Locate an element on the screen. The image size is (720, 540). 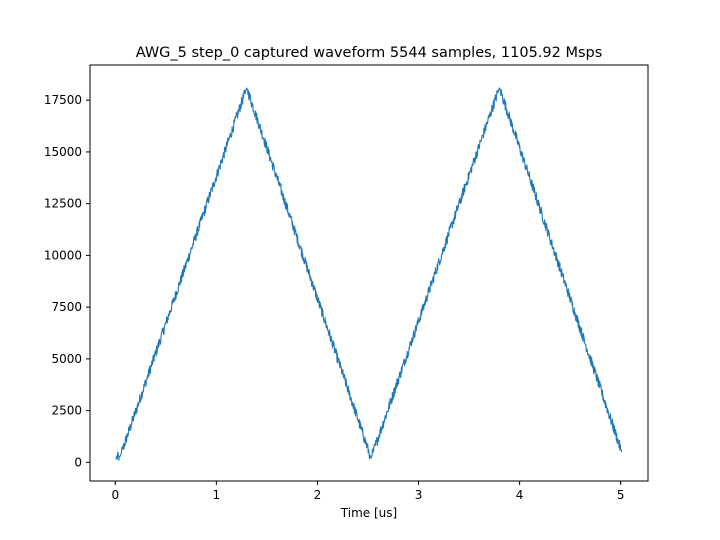
y-tick-label: 2500 is located at coordinates (66, 411).